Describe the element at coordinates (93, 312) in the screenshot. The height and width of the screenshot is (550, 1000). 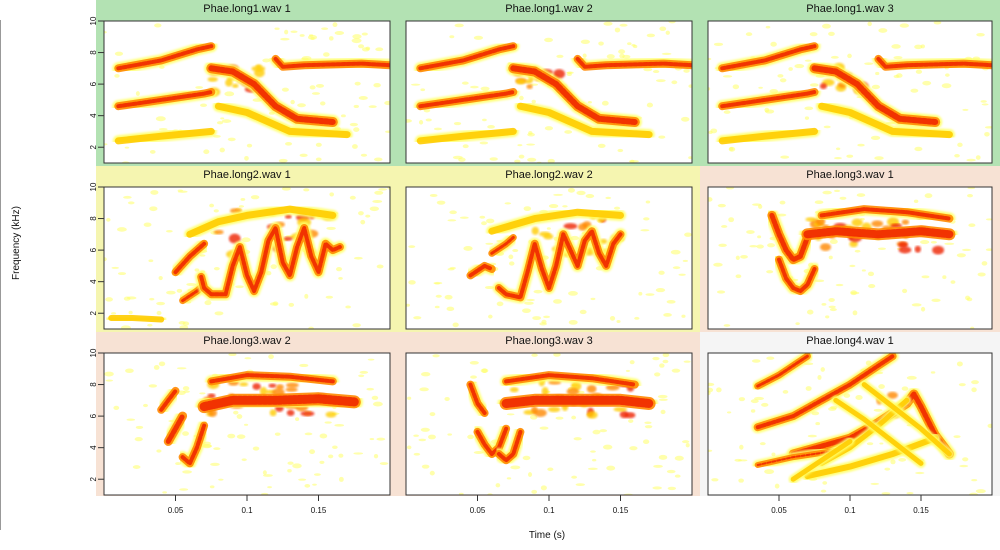
I see `y-tick-label: 2` at that location.